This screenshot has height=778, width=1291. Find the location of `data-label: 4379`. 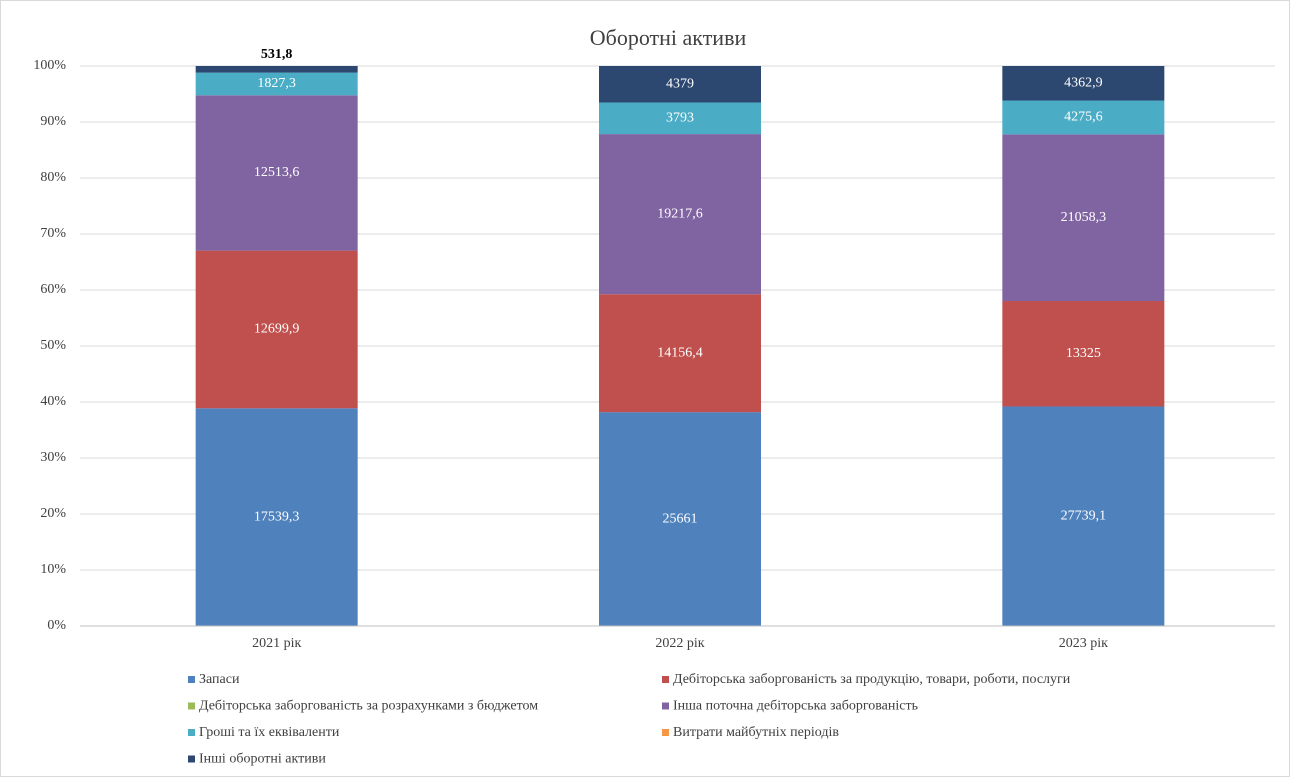

data-label: 4379 is located at coordinates (680, 83).